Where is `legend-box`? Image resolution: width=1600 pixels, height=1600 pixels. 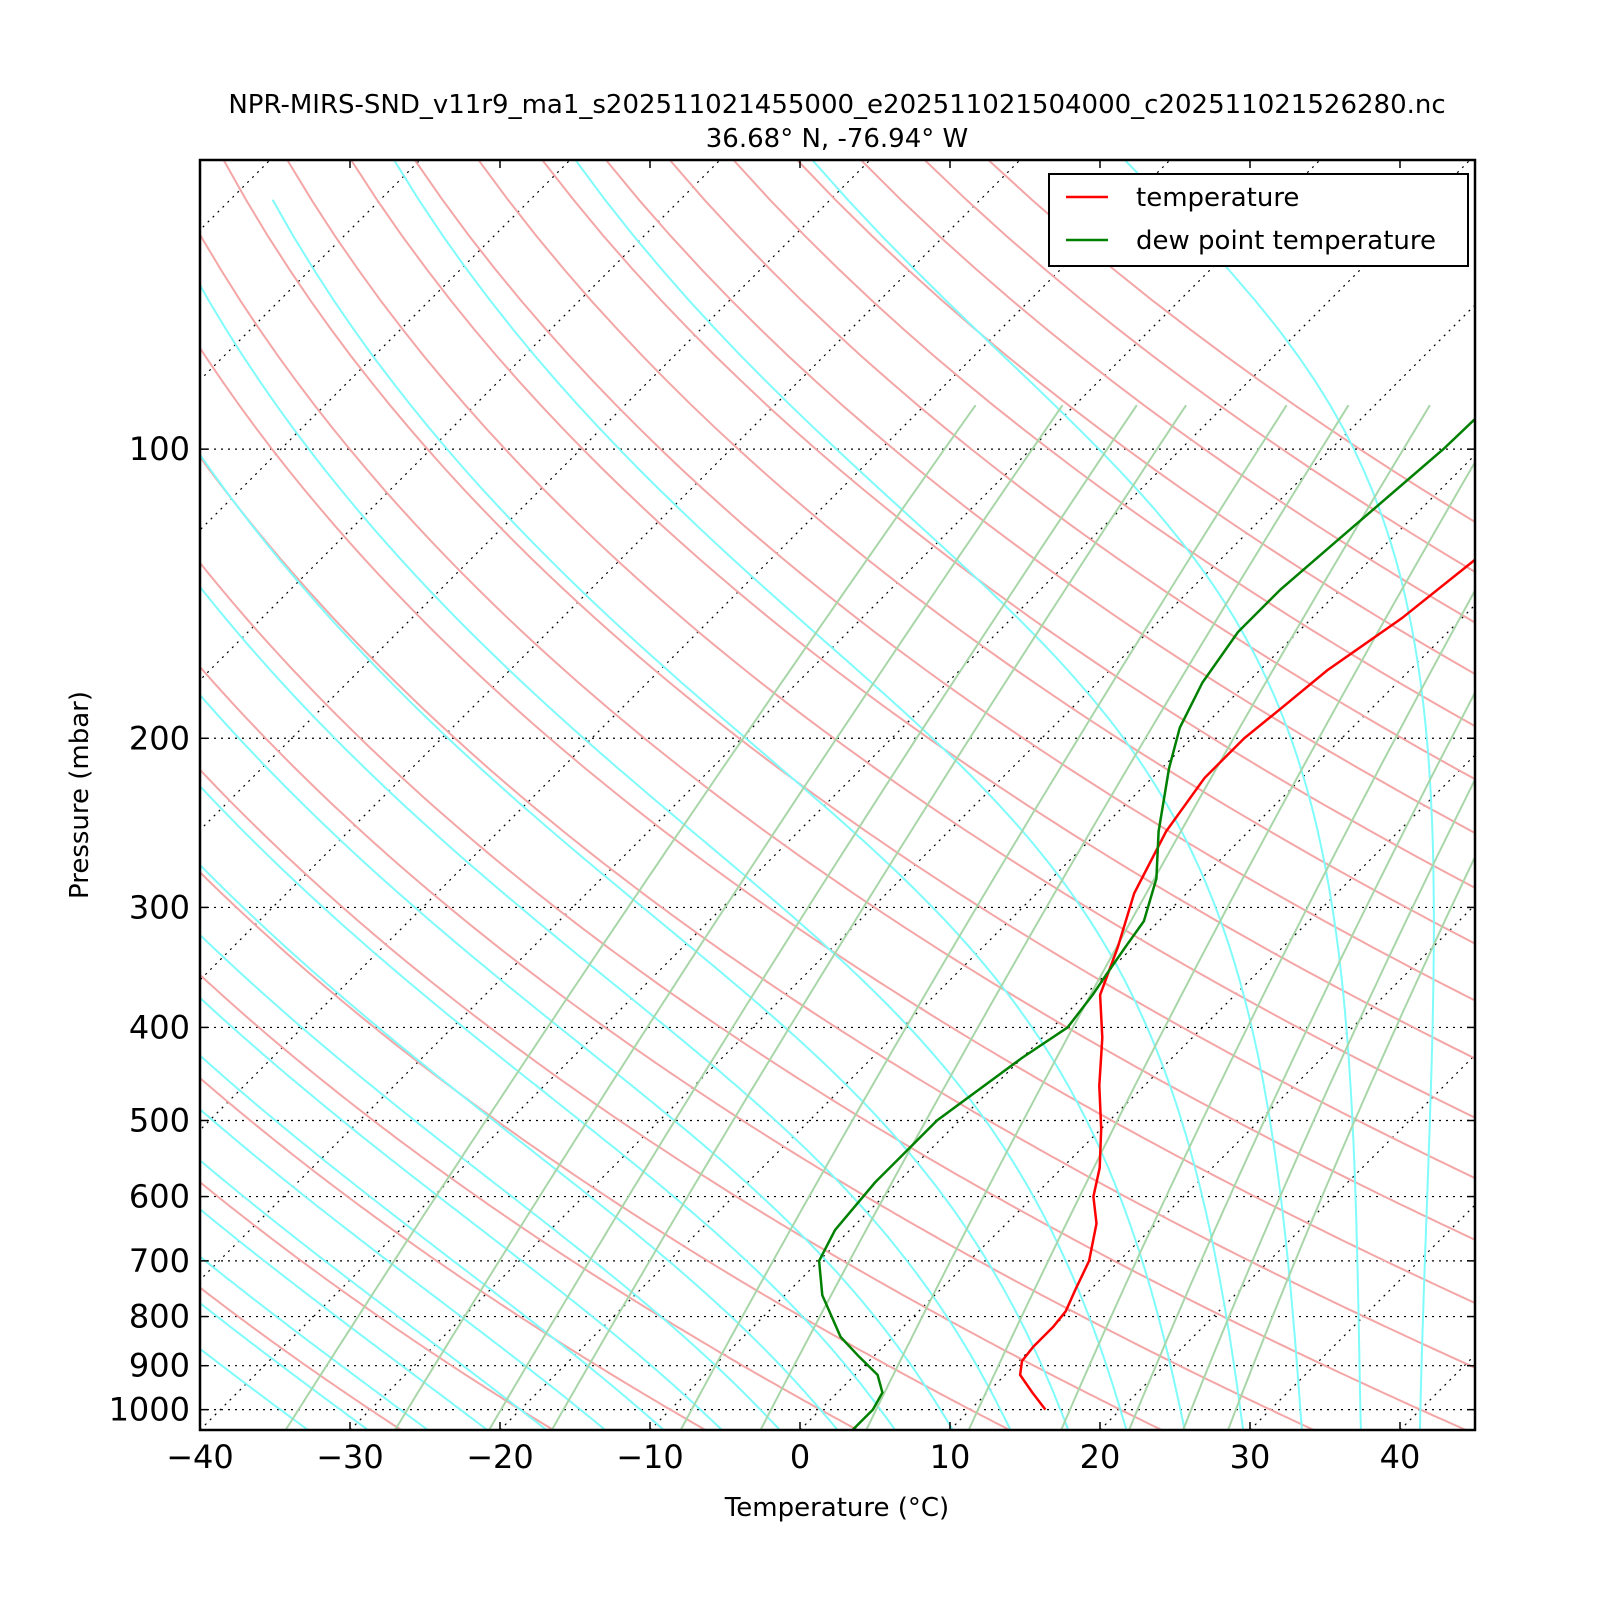 legend-box is located at coordinates (1258, 220).